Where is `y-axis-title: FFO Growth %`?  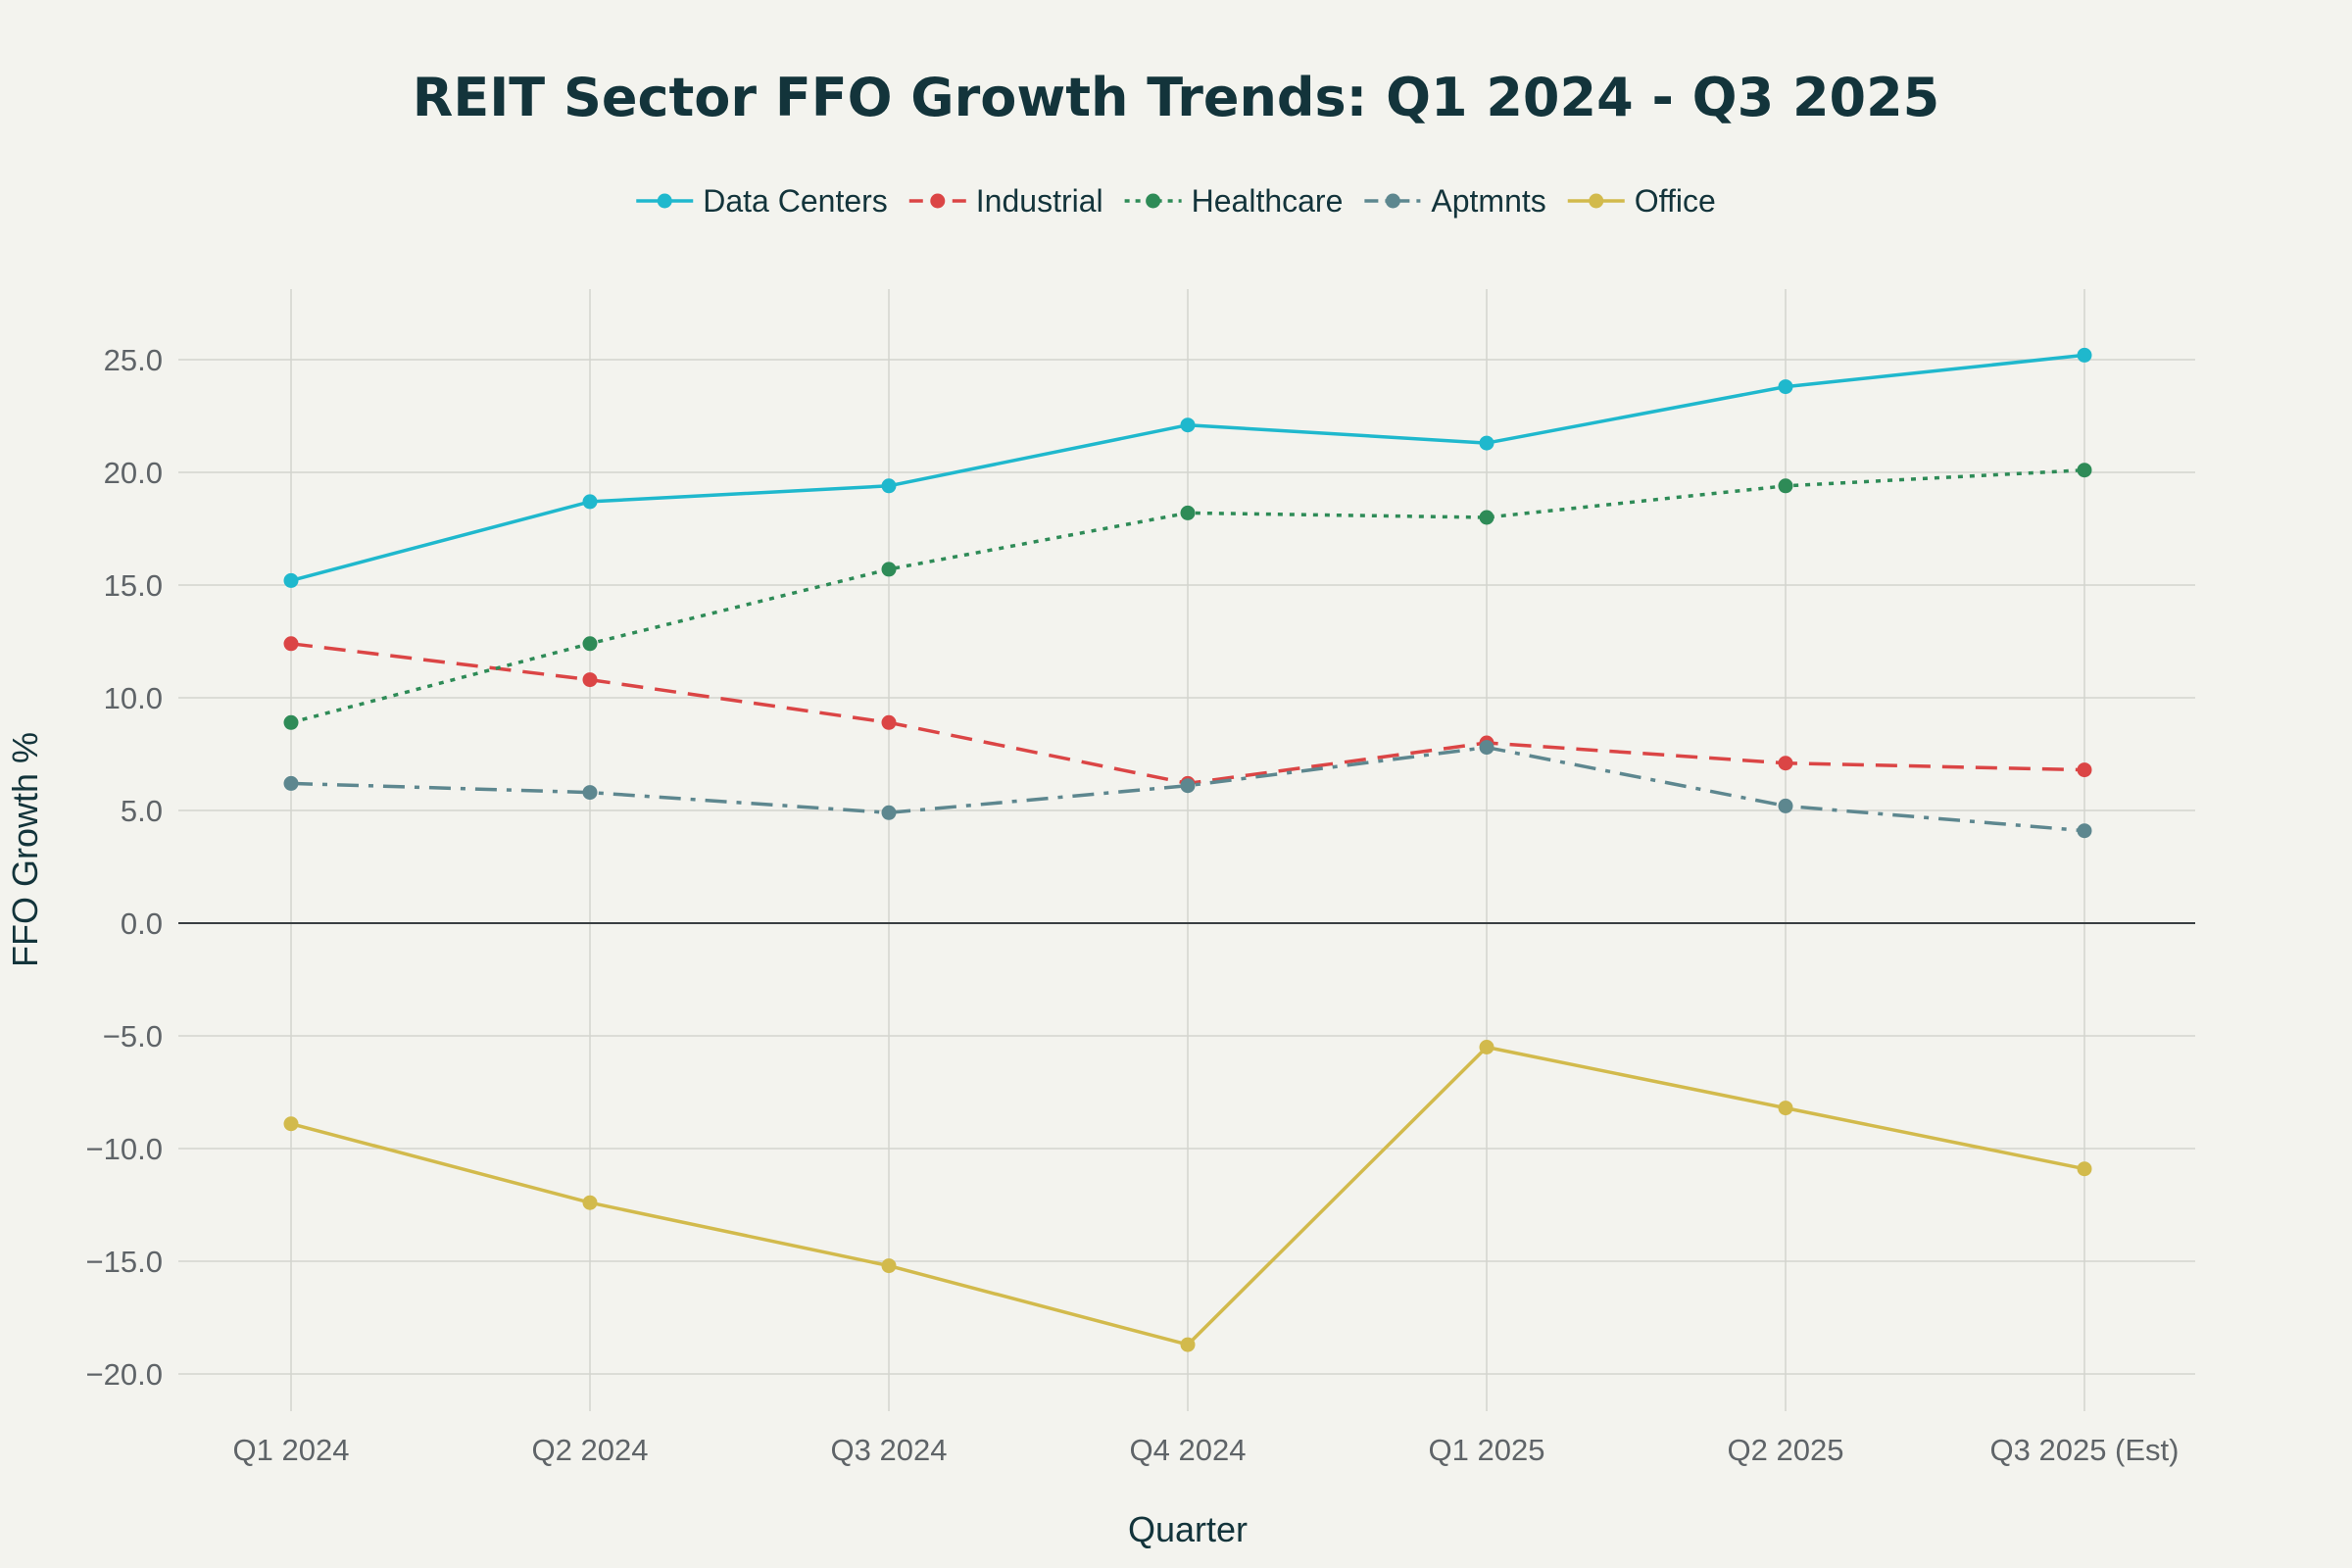 y-axis-title: FFO Growth % is located at coordinates (25, 849).